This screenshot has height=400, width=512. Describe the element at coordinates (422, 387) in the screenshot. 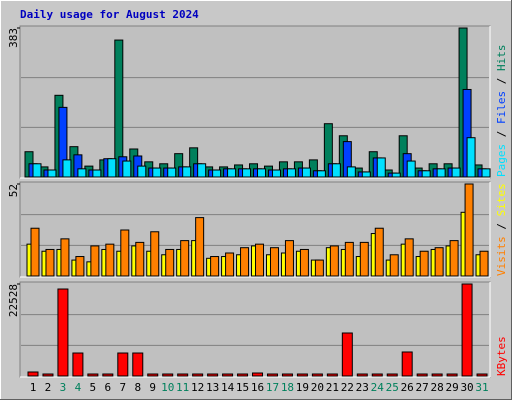

I see `x-tick-label: 27` at that location.